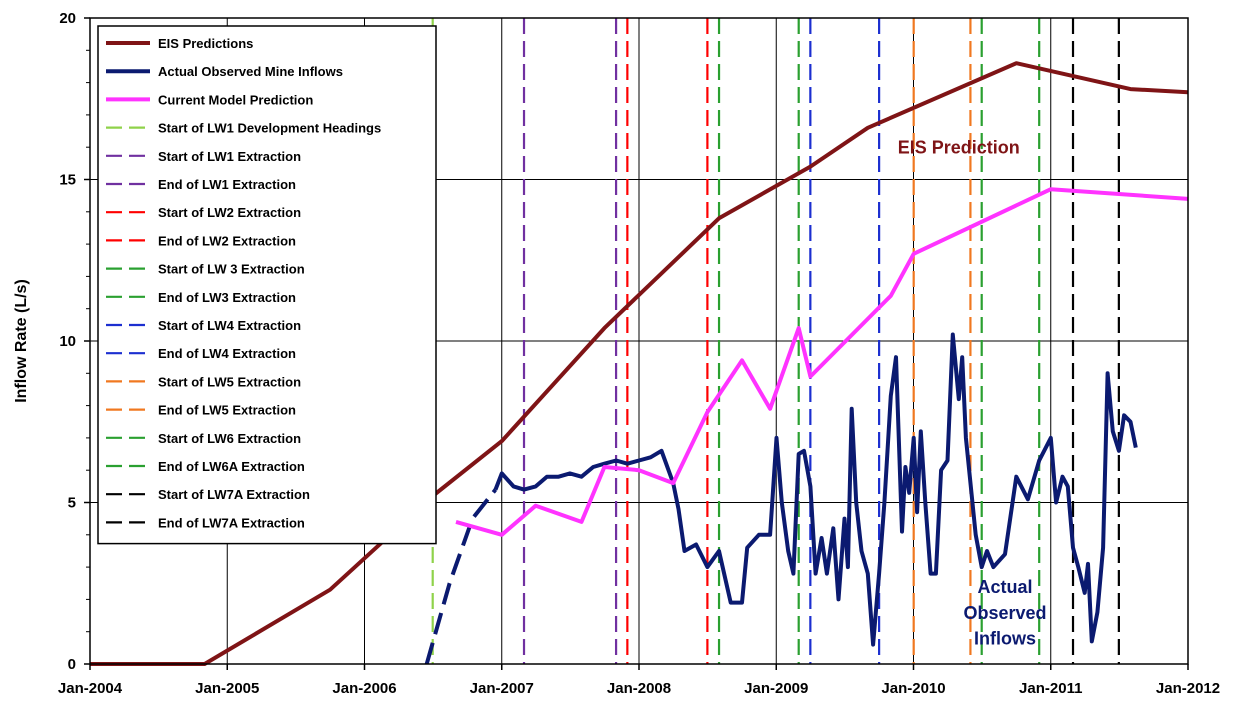  I want to click on x-tick-label: Jan-2008, so click(639, 688).